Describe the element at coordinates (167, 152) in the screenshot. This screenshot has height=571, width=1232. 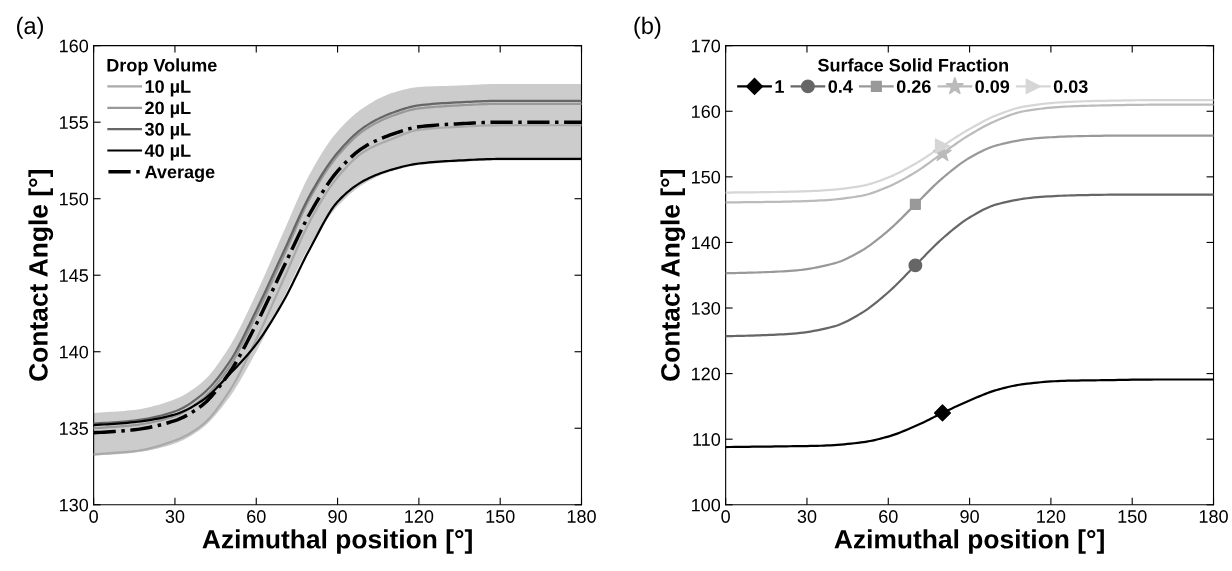
I see `legend-label: 40 µL` at that location.